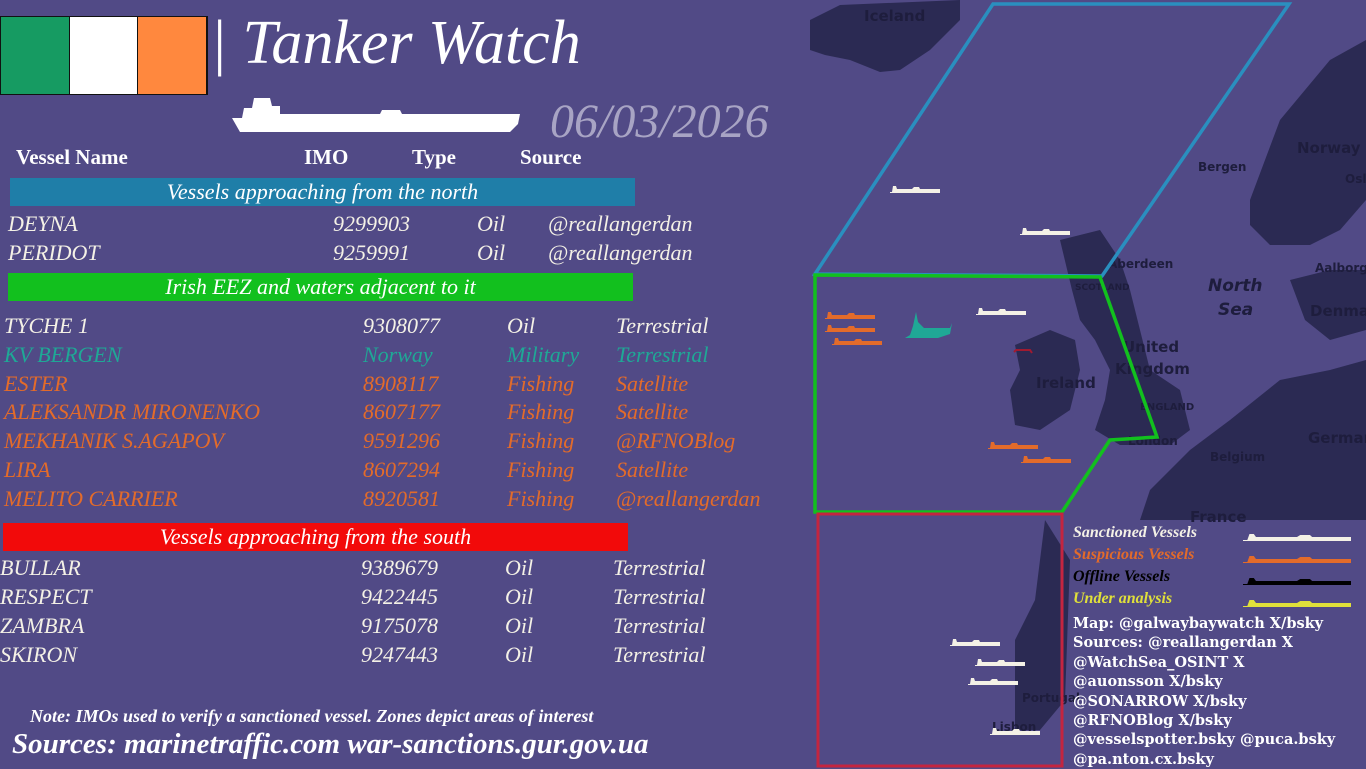  Describe the element at coordinates (132, 412) in the screenshot. I see `cell-name: ALEKSANDR MIRONENKO` at that location.